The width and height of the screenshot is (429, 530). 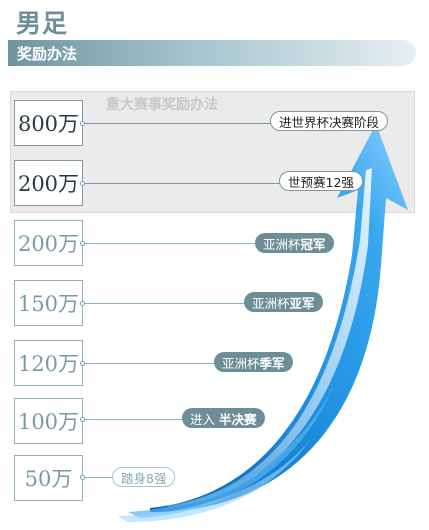 What do you see at coordinates (294, 243) in the screenshot?
I see `event-asian-cup-champion: 亚洲杯 冠军` at bounding box center [294, 243].